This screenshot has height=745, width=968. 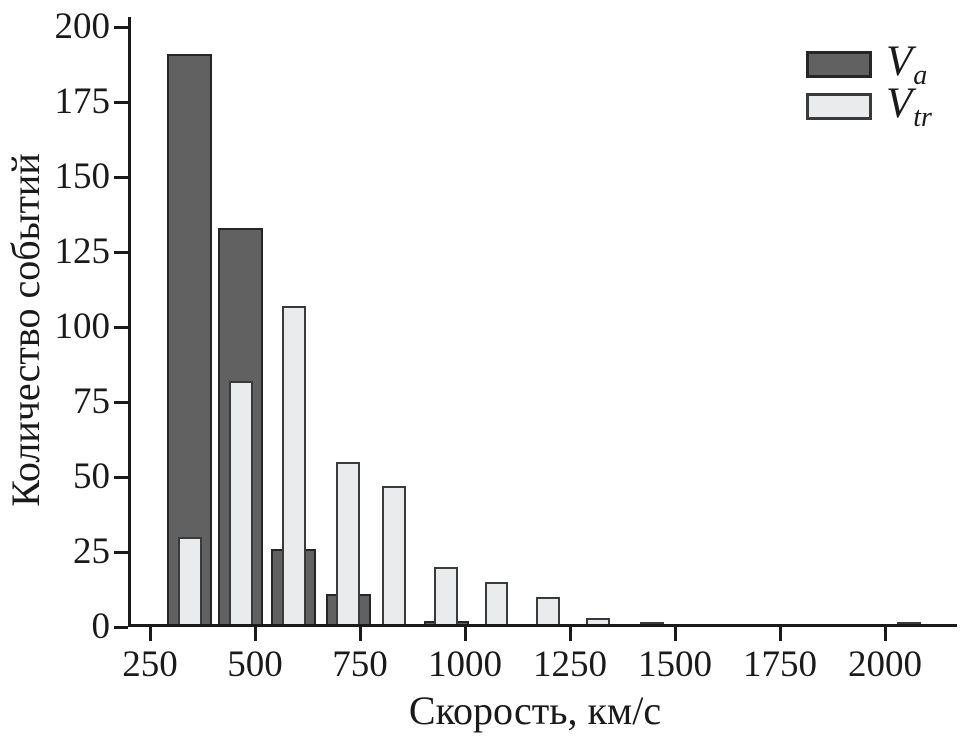 I want to click on legend-swatch-va, so click(x=839, y=64).